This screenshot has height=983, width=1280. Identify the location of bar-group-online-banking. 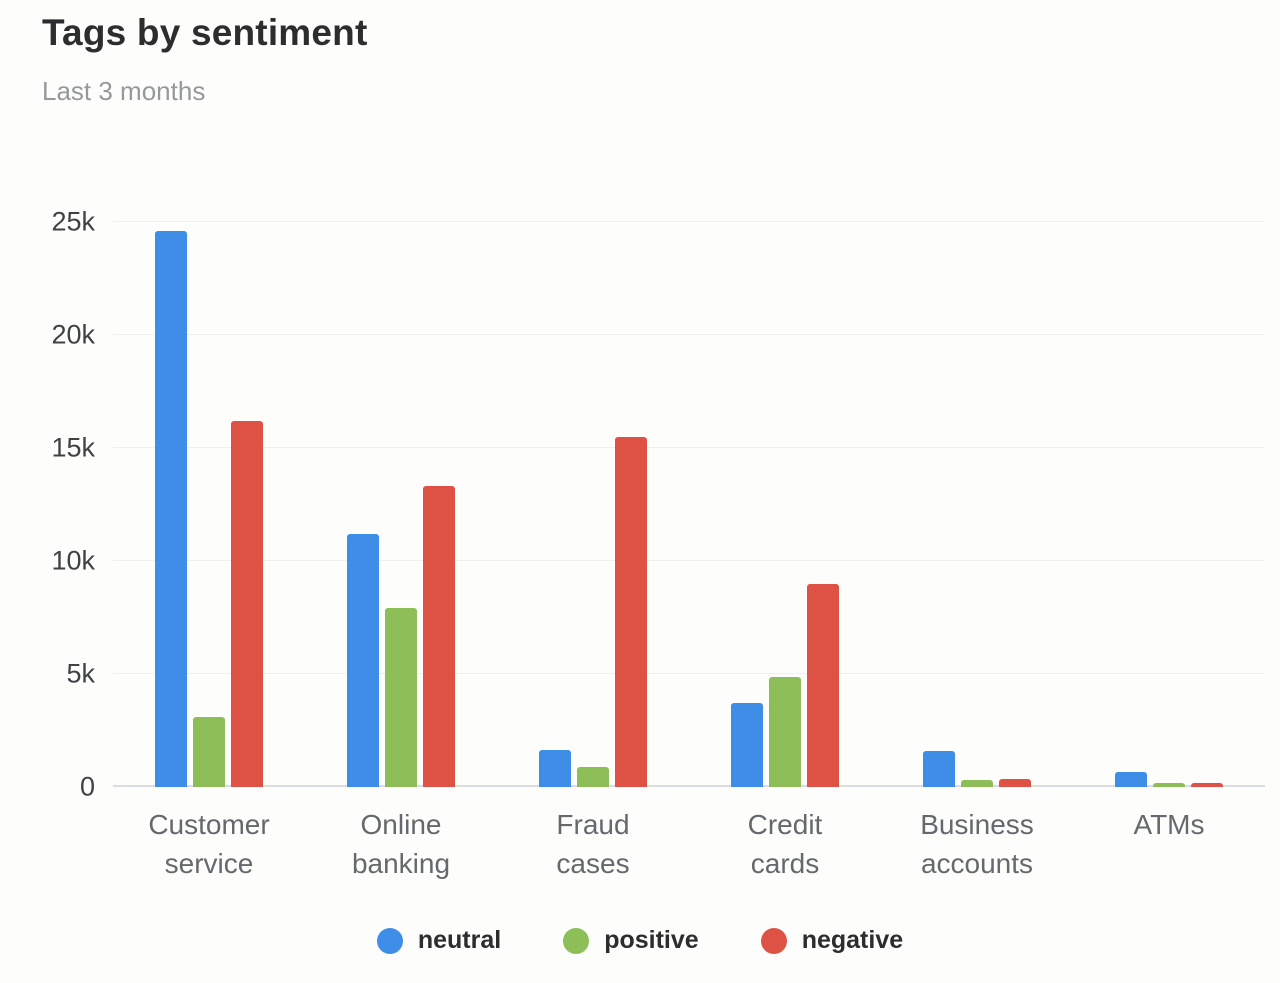
(401, 504).